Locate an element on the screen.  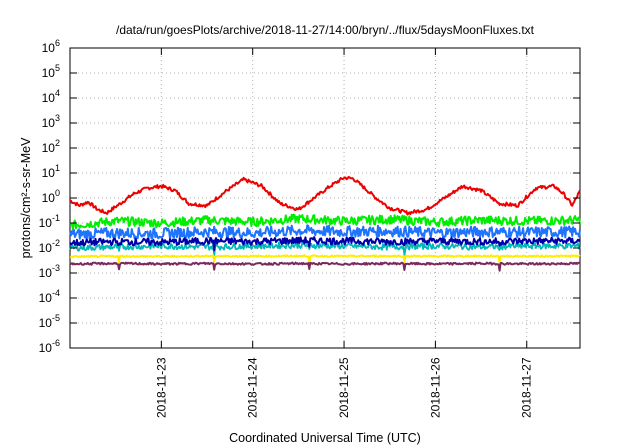
y-tick-label: 10⁻⁶ is located at coordinates (49, 346).